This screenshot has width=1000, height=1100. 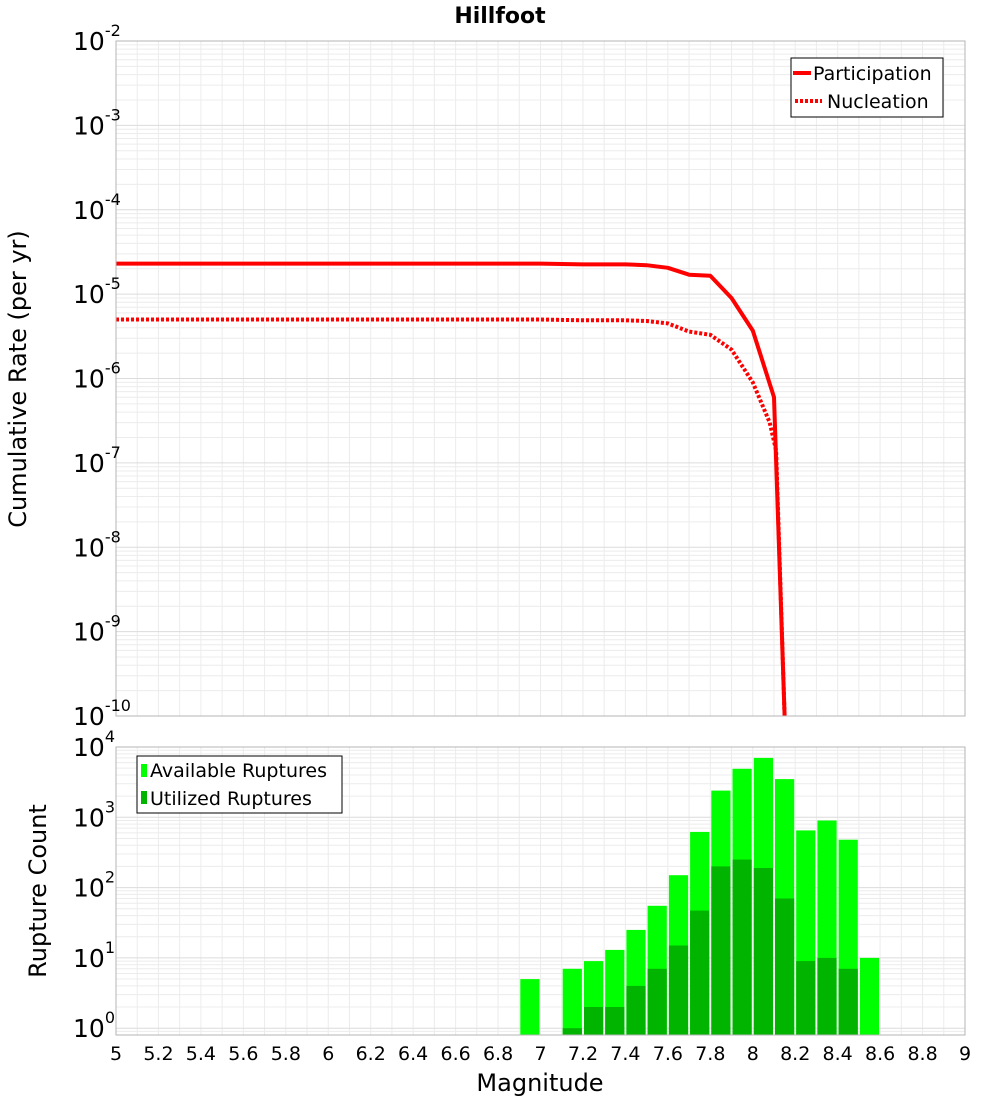 I want to click on x-tick-label: 6.2, so click(x=371, y=1054).